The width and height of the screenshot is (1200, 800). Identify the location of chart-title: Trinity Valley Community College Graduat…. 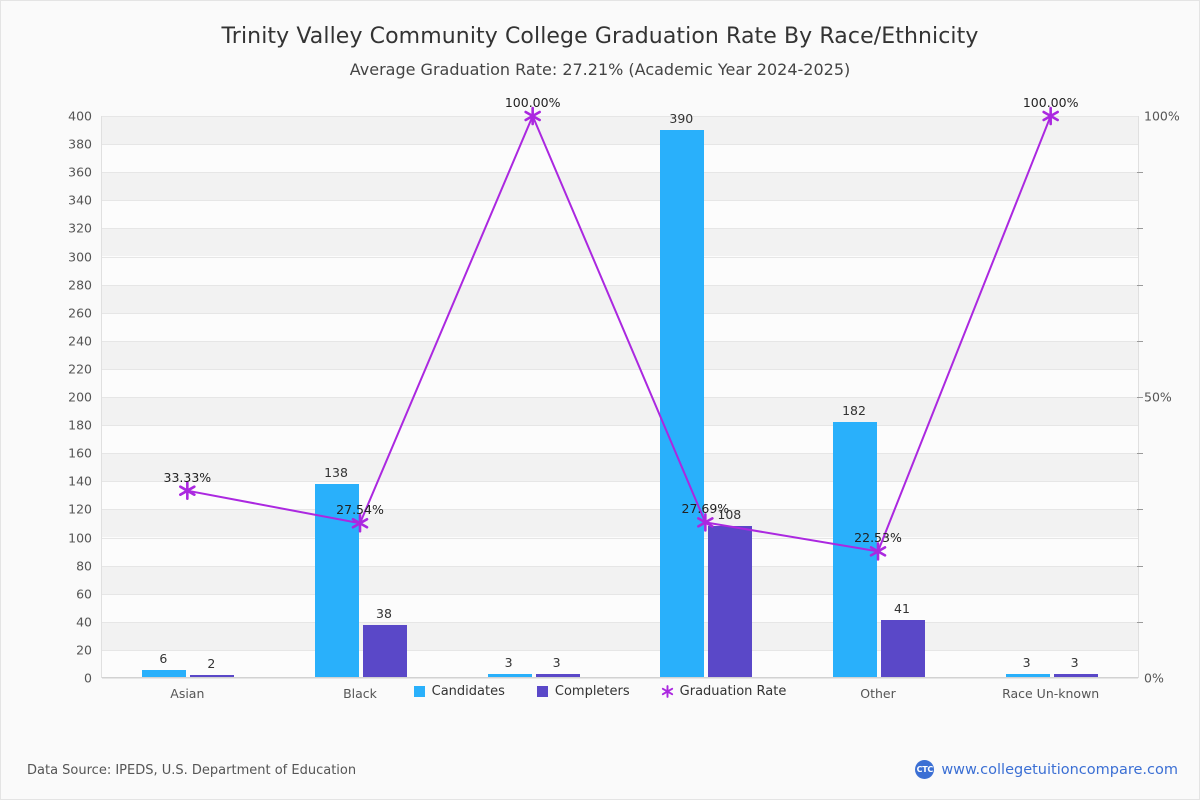
(600, 36).